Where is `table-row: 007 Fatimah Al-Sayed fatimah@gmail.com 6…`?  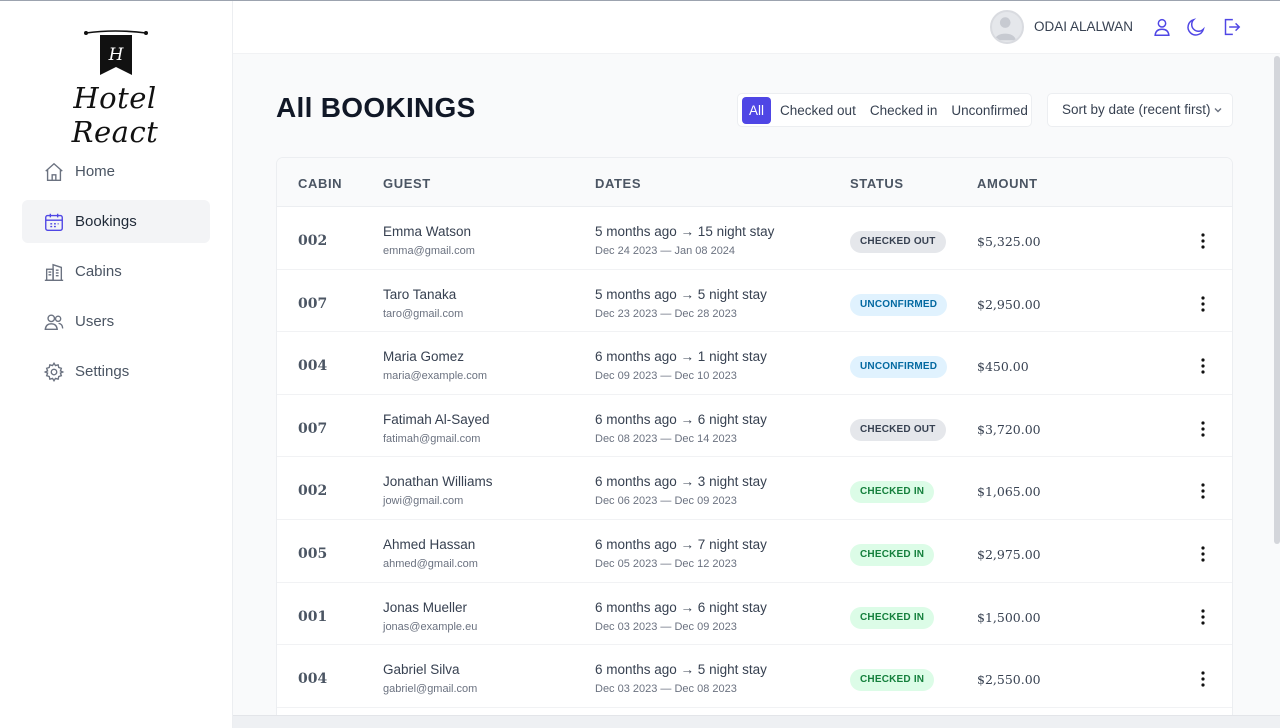
table-row: 007 Fatimah Al-Sayed fatimah@gmail.com 6… is located at coordinates (754, 426).